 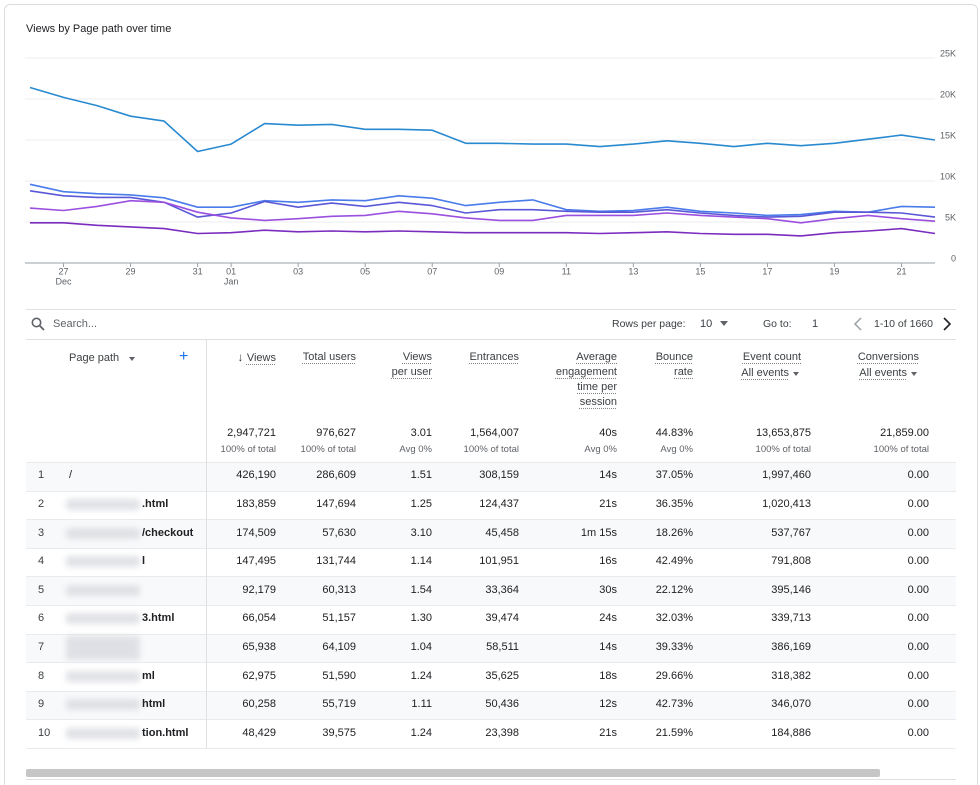 I want to click on cell: 35,625, so click(x=502, y=675).